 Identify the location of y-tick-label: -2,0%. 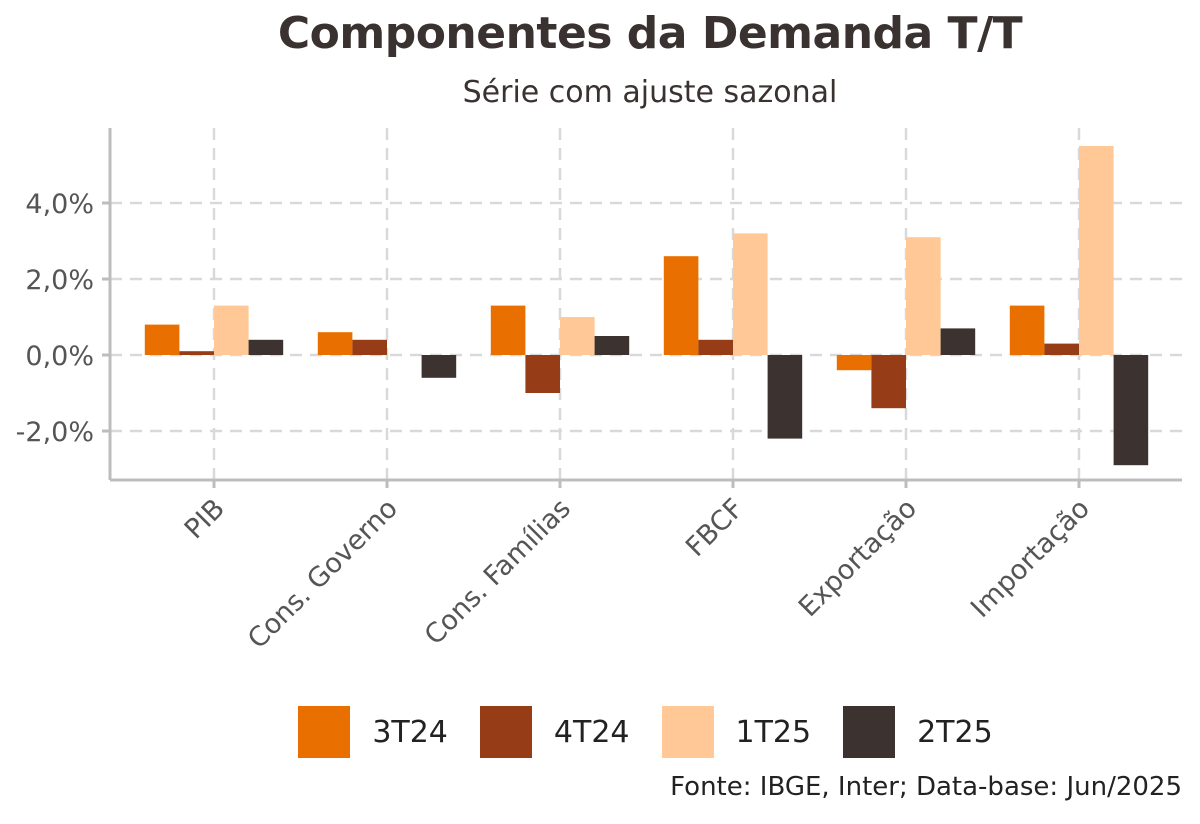
(55, 432).